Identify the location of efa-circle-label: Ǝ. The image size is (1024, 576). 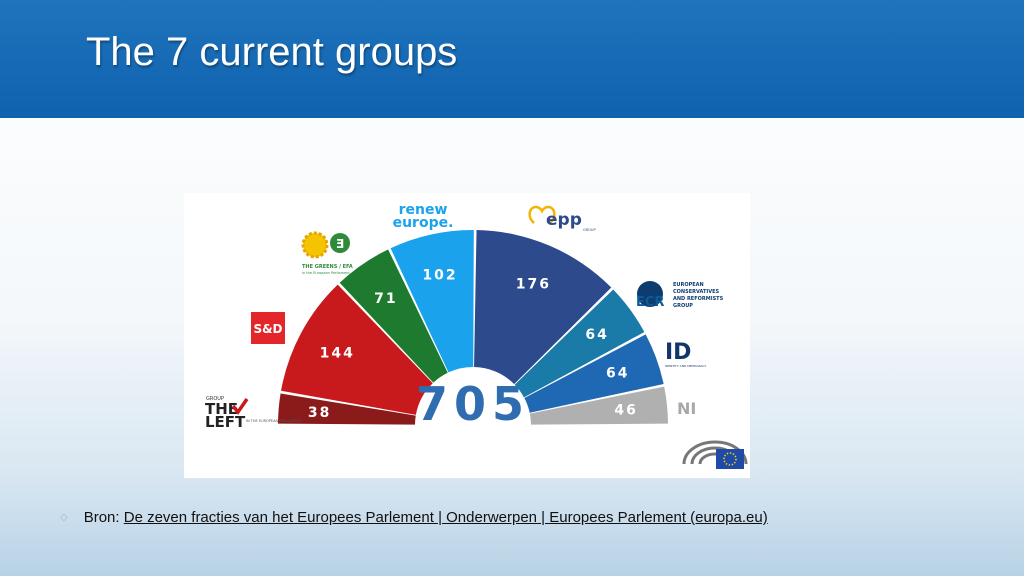
(340, 244).